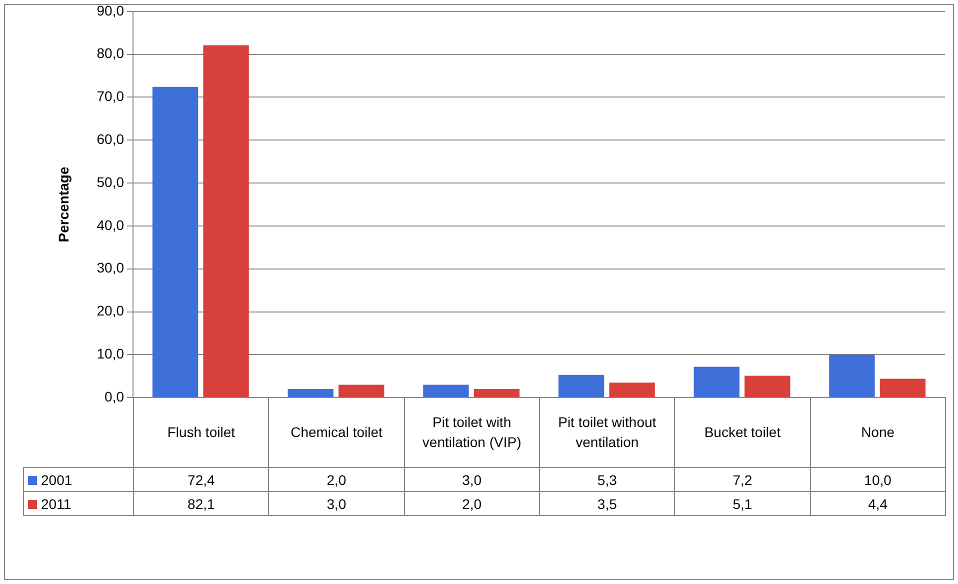  I want to click on x-tick-label: Chemical toilet, so click(336, 433).